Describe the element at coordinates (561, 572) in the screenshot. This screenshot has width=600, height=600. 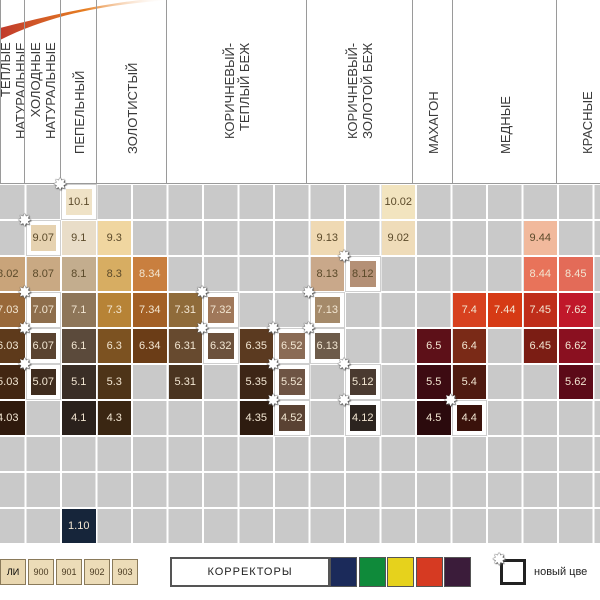
I see `legend-new-color-label: новый цве` at that location.